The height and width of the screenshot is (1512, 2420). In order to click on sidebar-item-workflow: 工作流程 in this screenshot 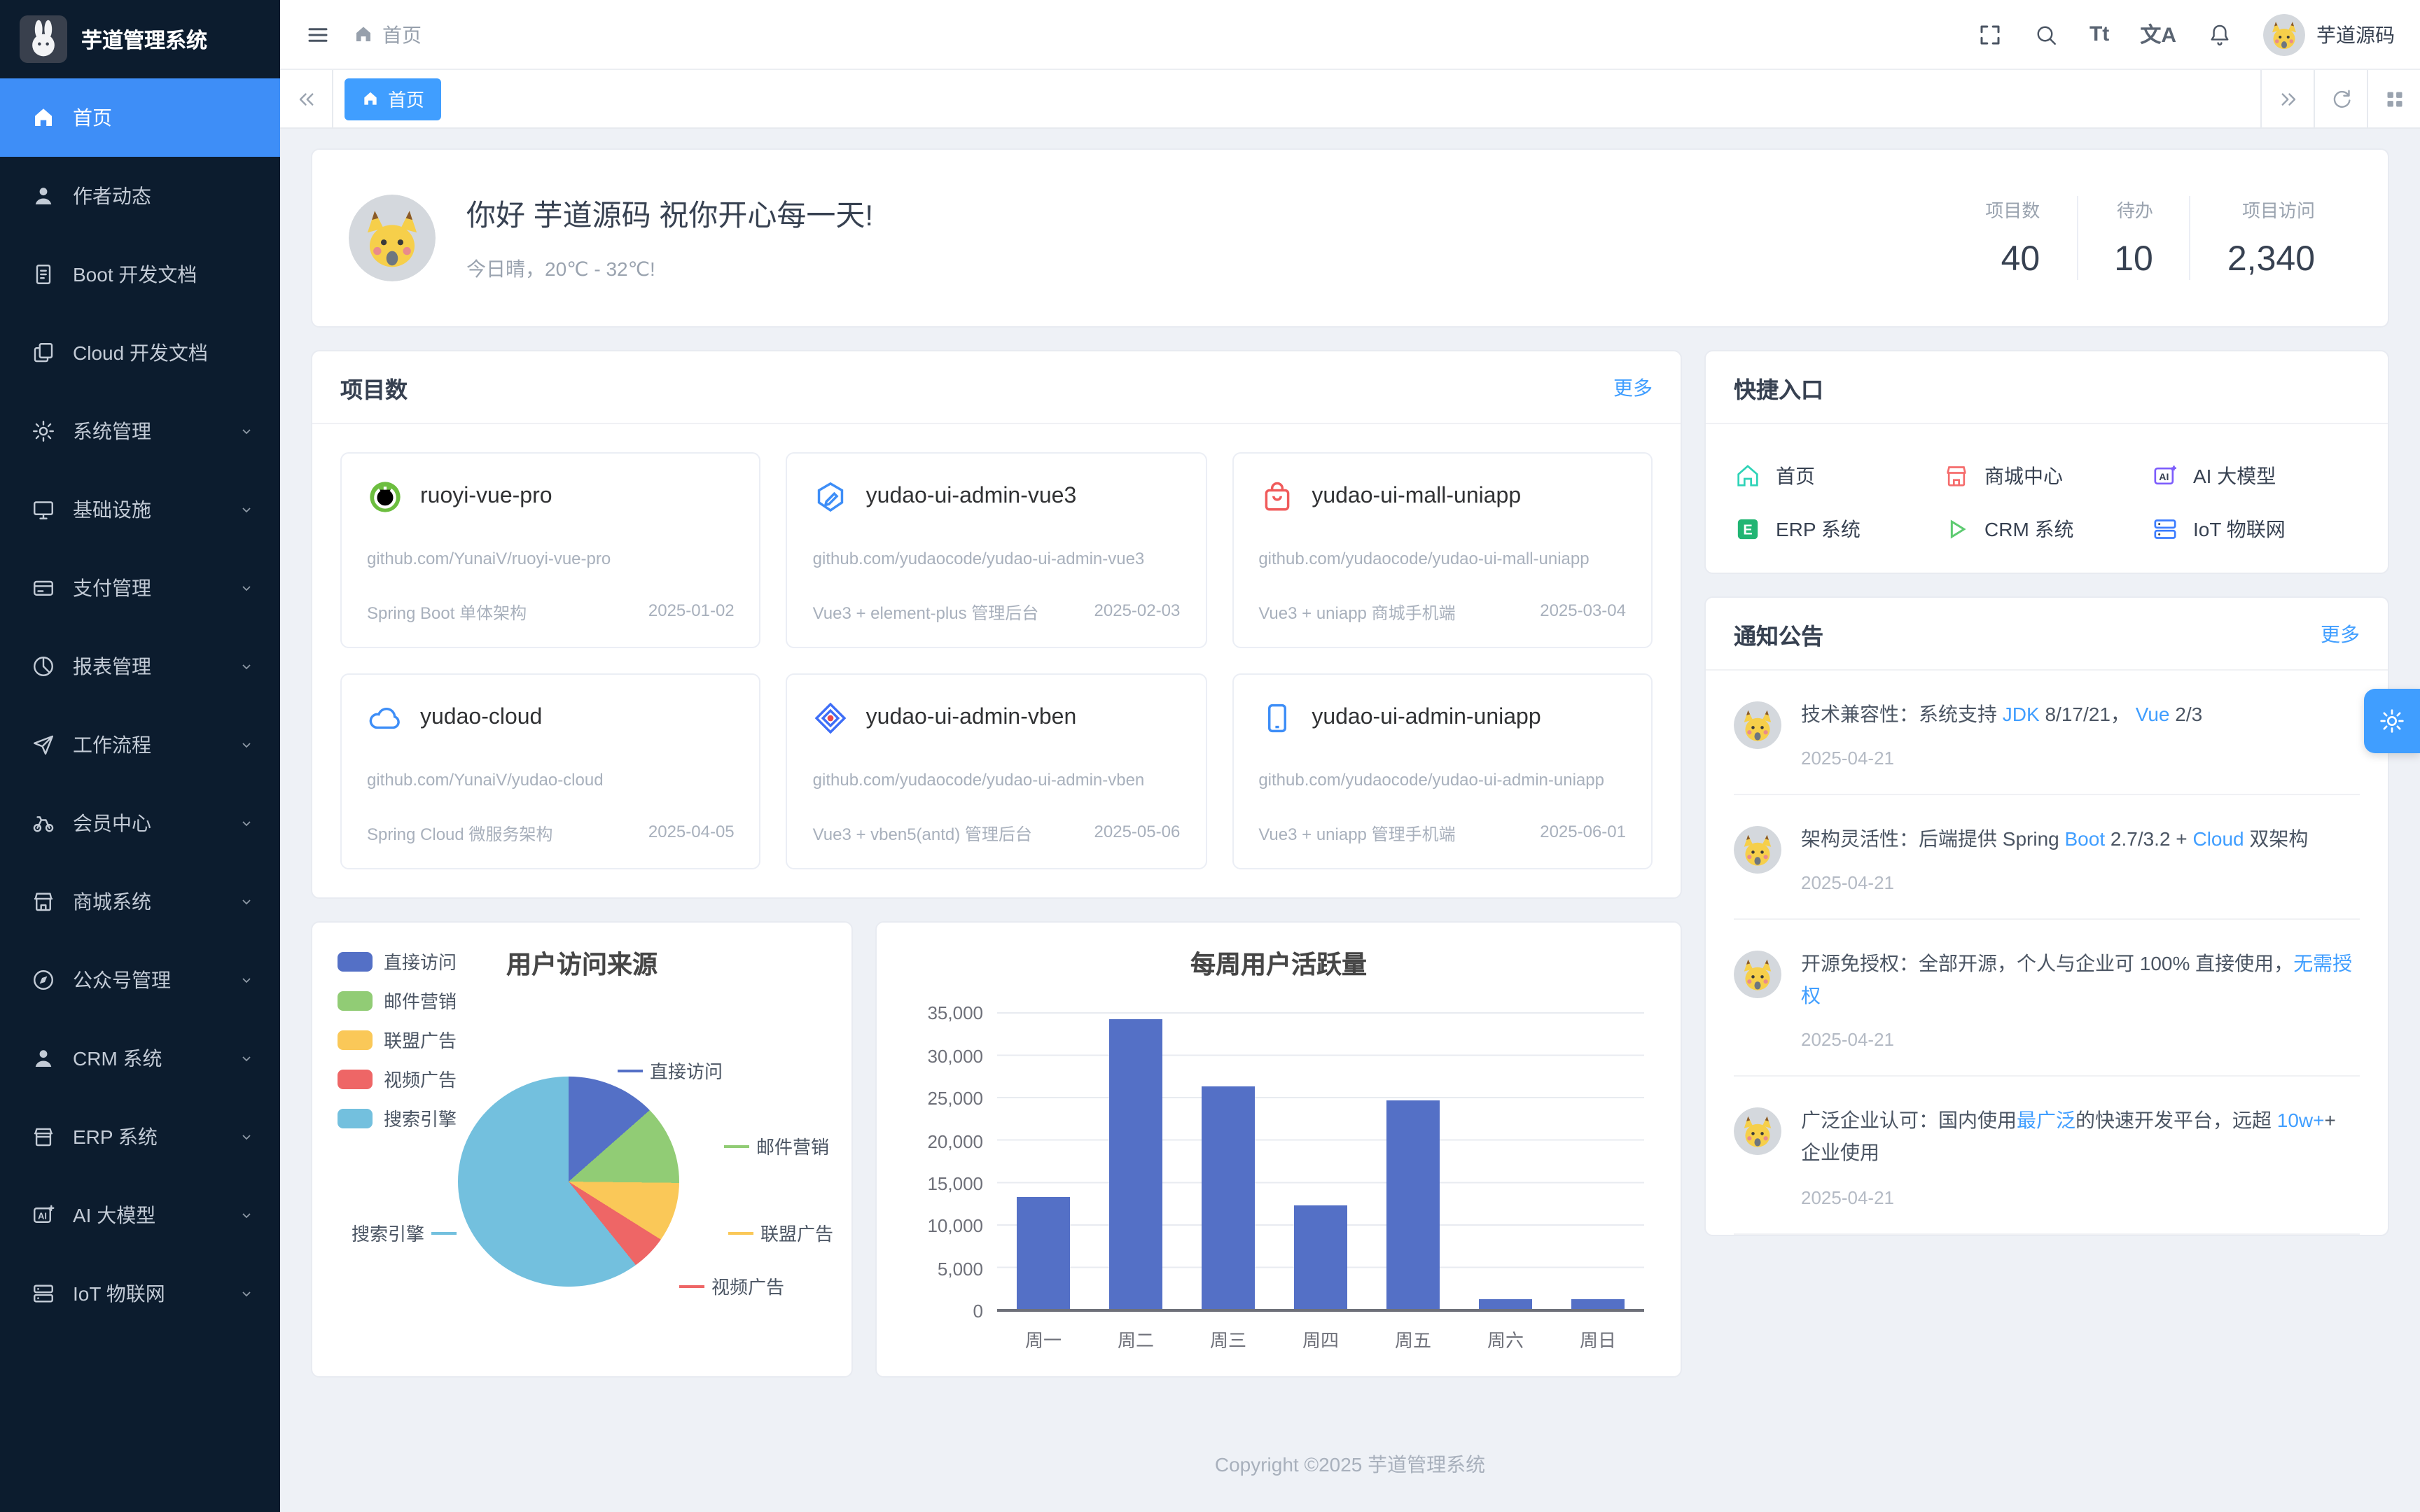, I will do `click(140, 745)`.